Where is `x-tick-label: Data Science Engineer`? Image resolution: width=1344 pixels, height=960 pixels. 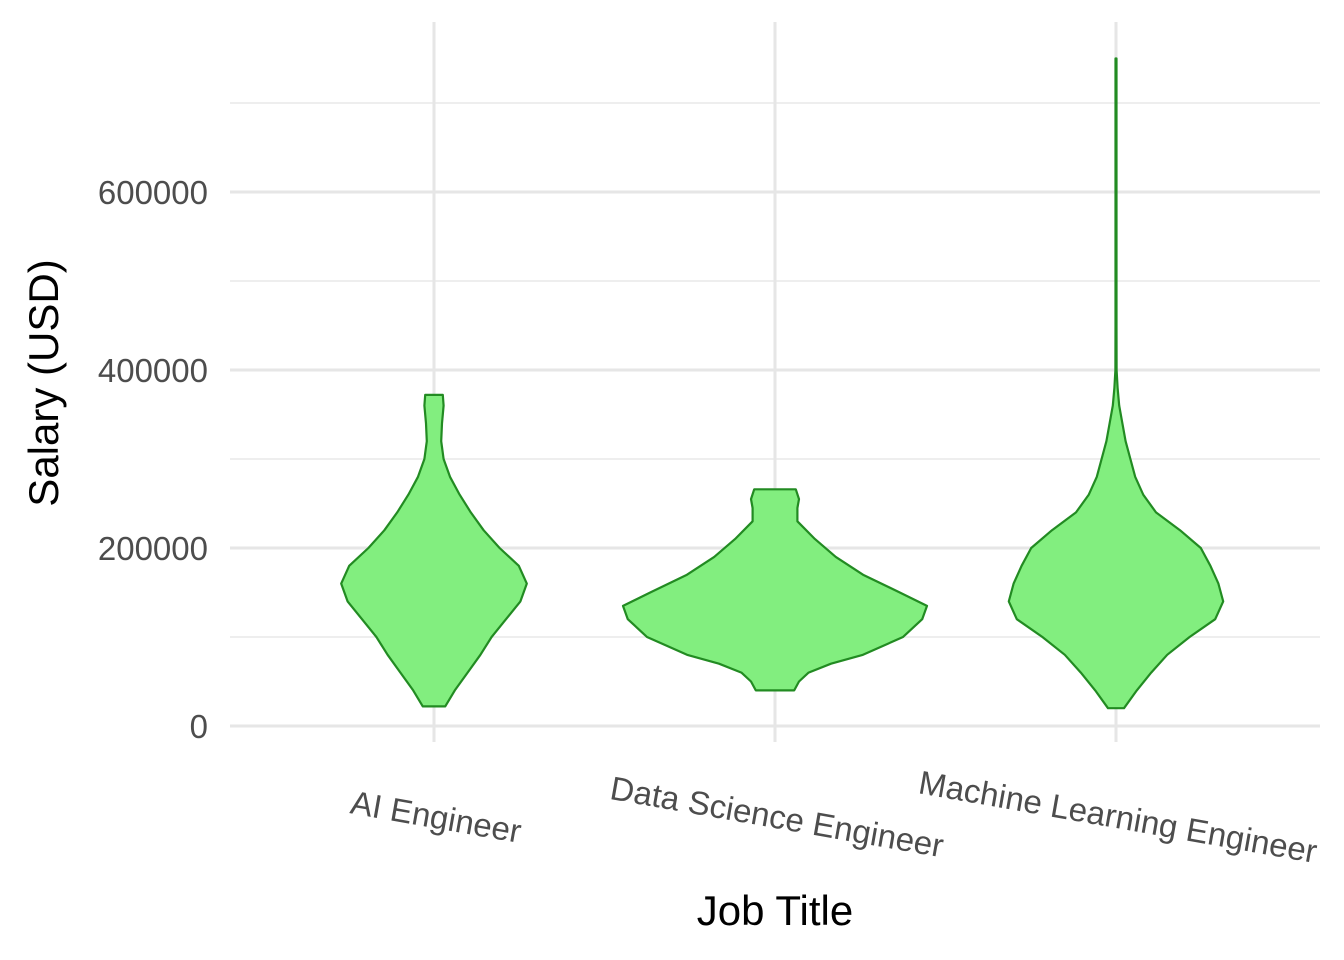 x-tick-label: Data Science Engineer is located at coordinates (777, 816).